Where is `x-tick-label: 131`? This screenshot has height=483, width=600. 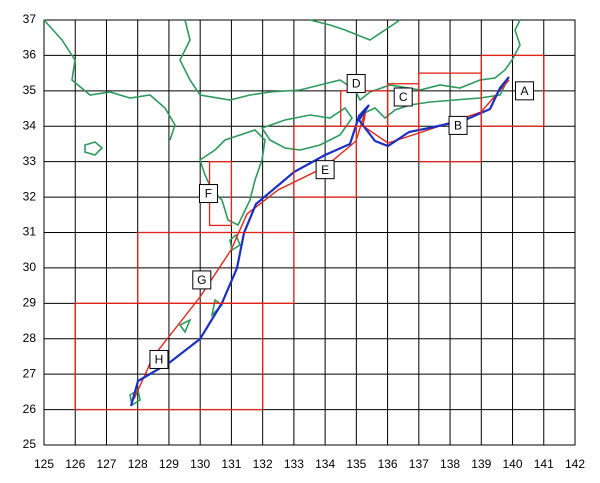
x-tick-label: 131 is located at coordinates (231, 464).